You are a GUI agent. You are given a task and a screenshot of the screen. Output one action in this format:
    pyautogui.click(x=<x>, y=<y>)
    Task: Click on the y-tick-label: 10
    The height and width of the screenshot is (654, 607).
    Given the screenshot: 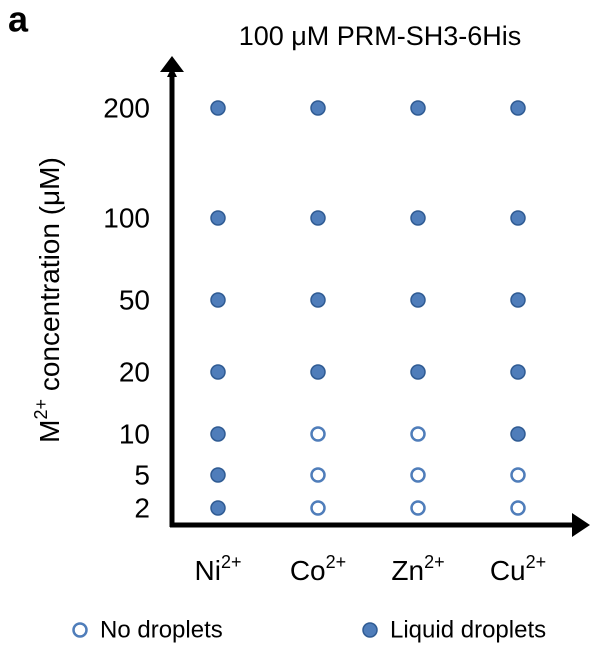 What is the action you would take?
    pyautogui.click(x=134, y=433)
    